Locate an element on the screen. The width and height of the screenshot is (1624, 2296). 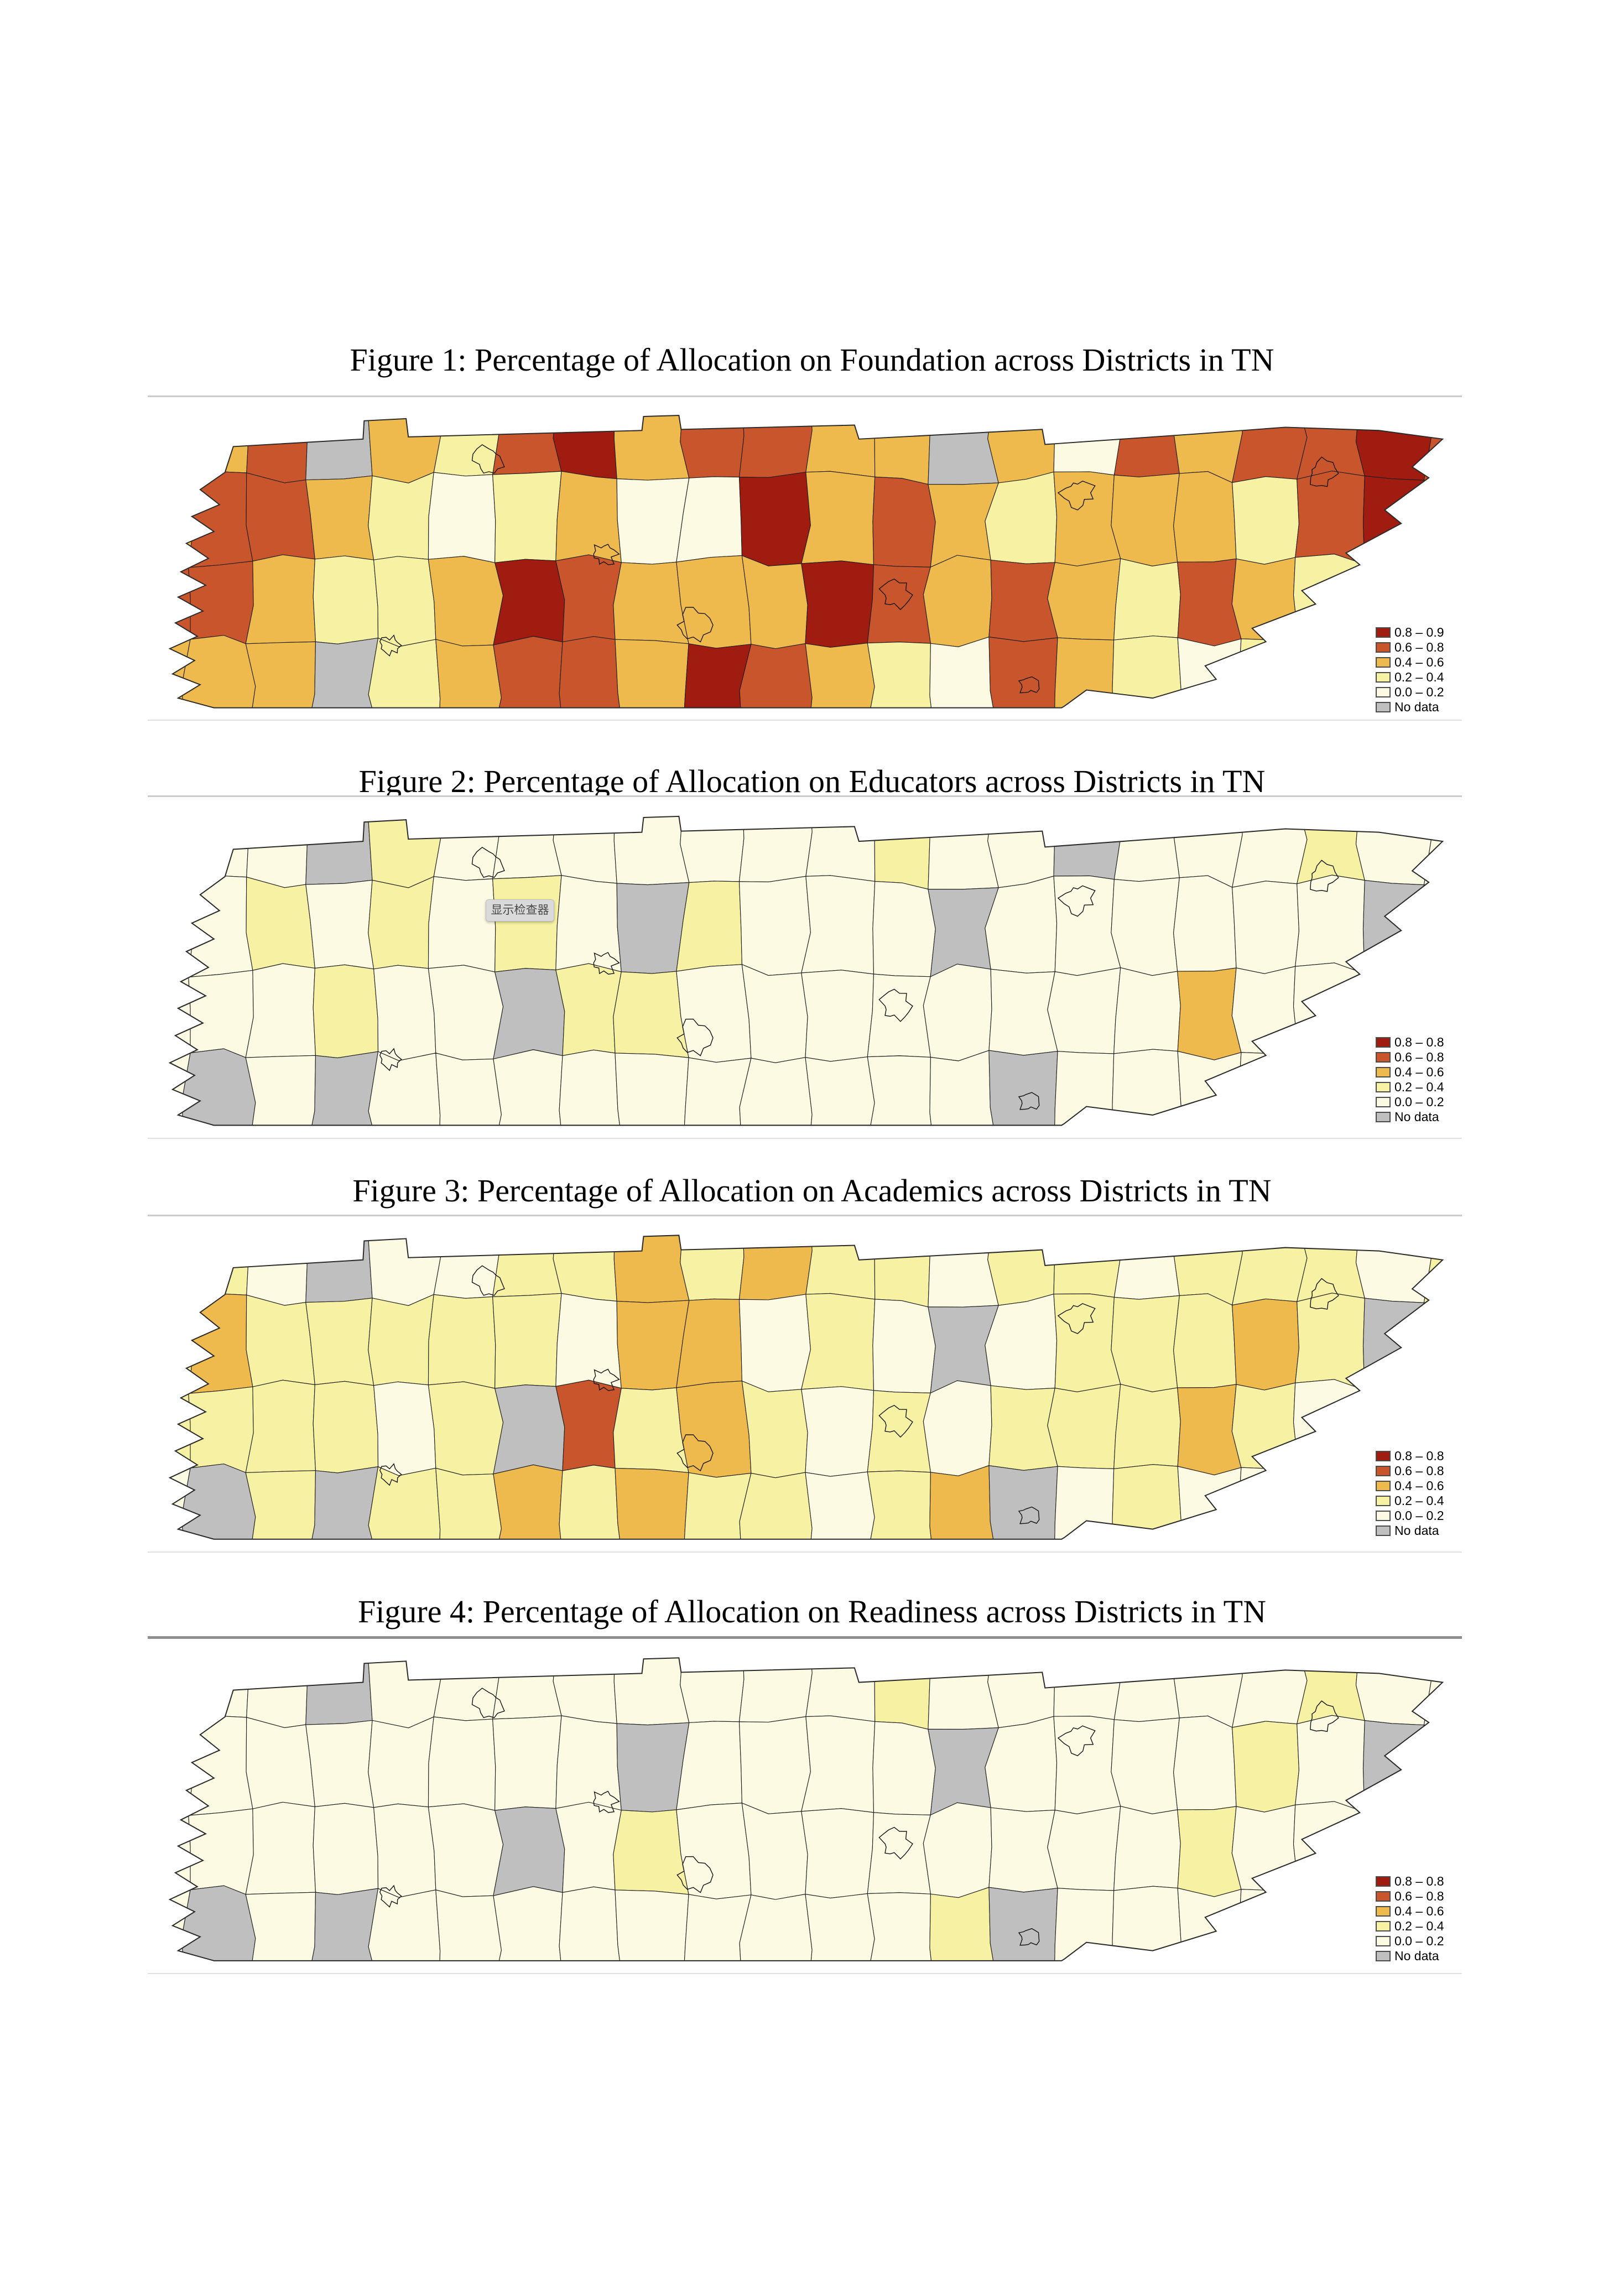
legend-row: 0.4 – 0.6 is located at coordinates (1417, 1072).